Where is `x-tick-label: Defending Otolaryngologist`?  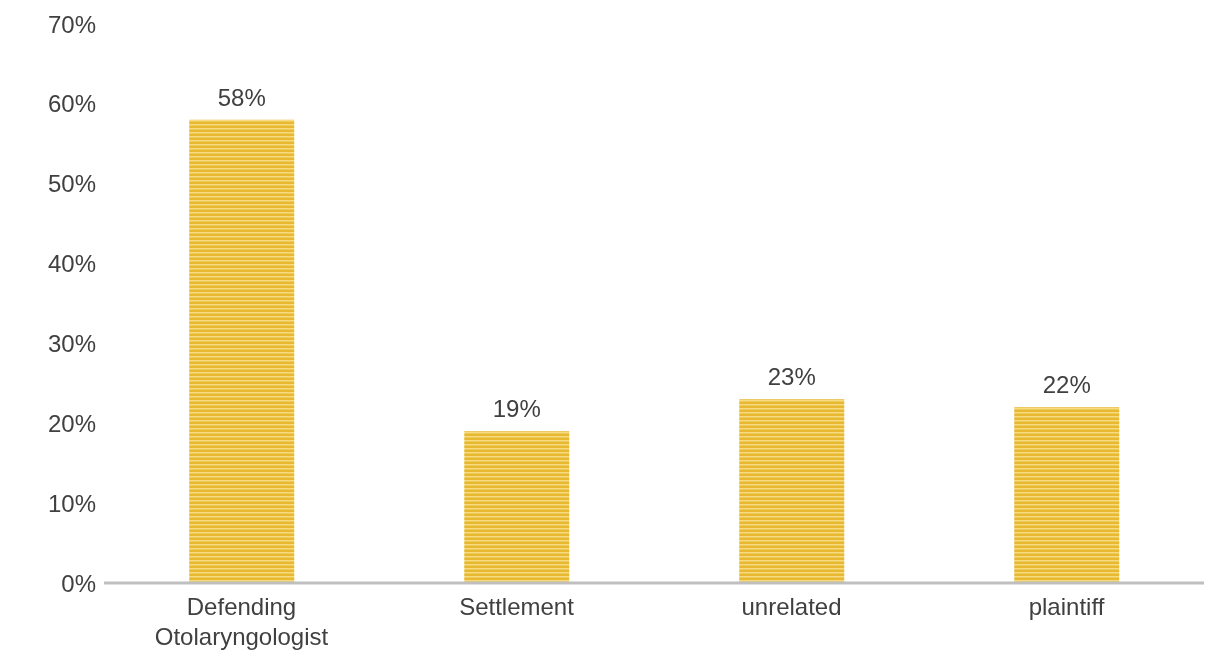 x-tick-label: Defending Otolaryngologist is located at coordinates (241, 621).